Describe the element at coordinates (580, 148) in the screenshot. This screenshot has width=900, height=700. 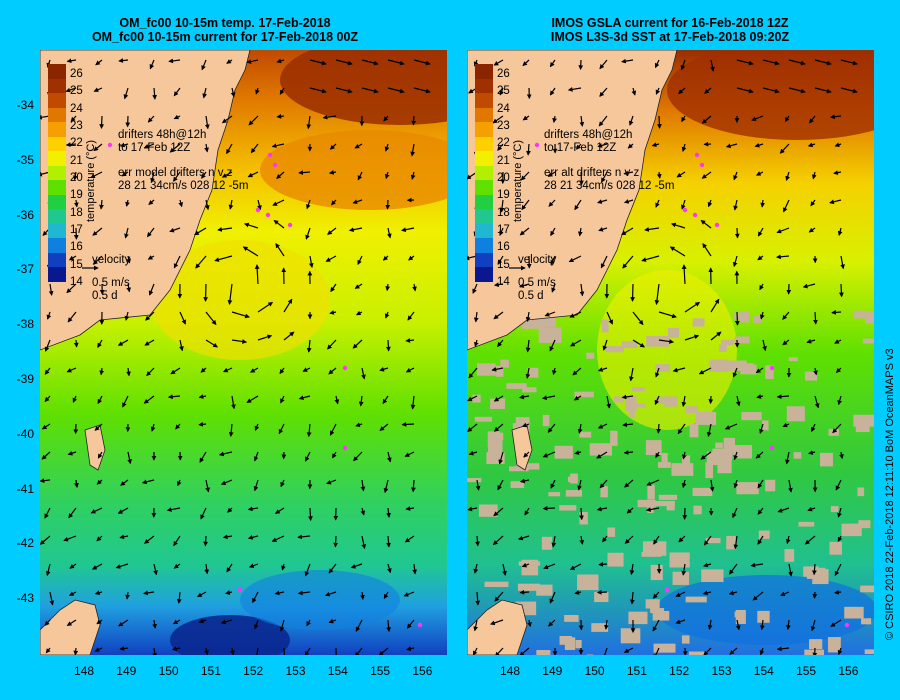
I see `right-drifters-line2: to 17-Feb 12Z` at that location.